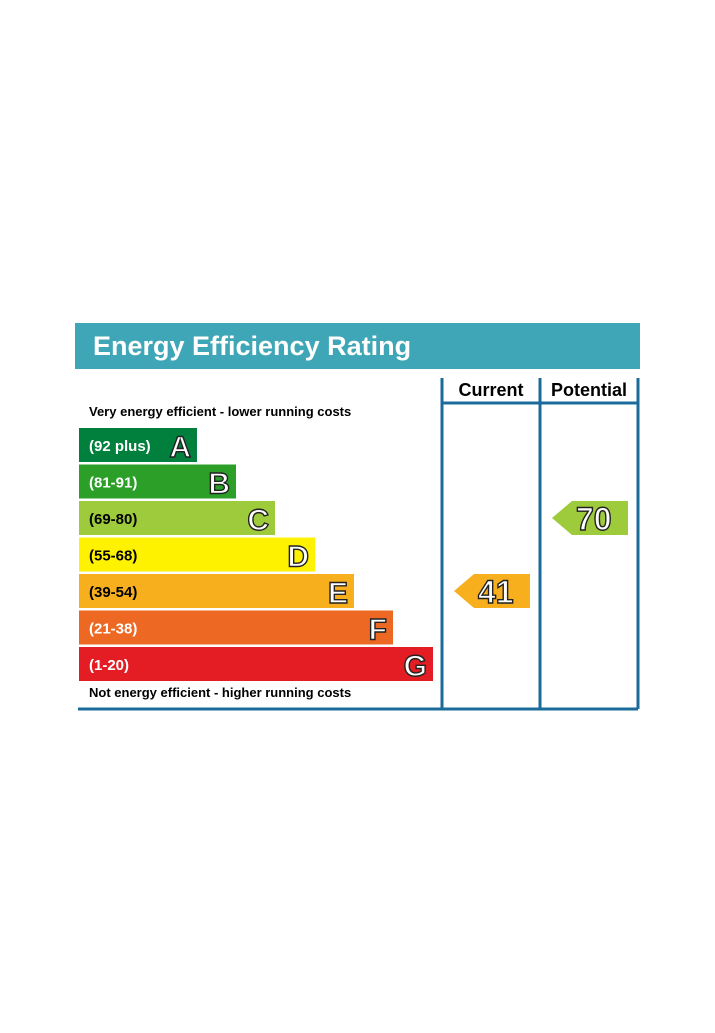  I want to click on band-bar-b, so click(157, 481).